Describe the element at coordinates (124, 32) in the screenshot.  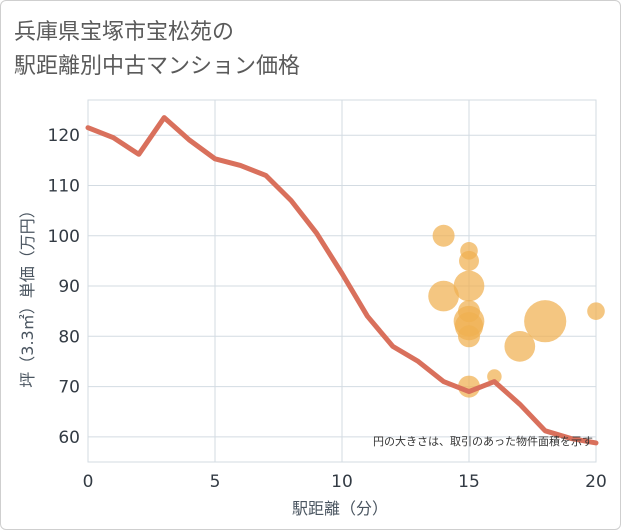
I see `chart-title-line1: 兵庫県宝塚市宝松苑の` at that location.